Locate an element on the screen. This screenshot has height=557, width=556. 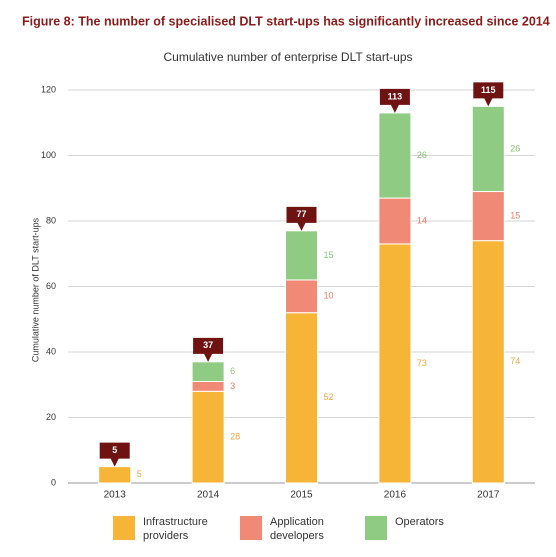
y-tick-label: 0 is located at coordinates (53, 482).